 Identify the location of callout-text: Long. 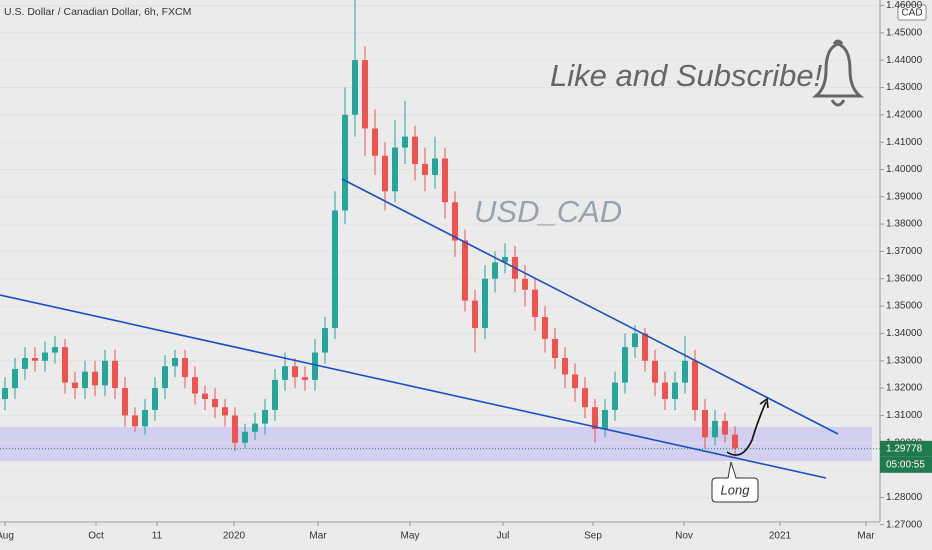
(736, 489).